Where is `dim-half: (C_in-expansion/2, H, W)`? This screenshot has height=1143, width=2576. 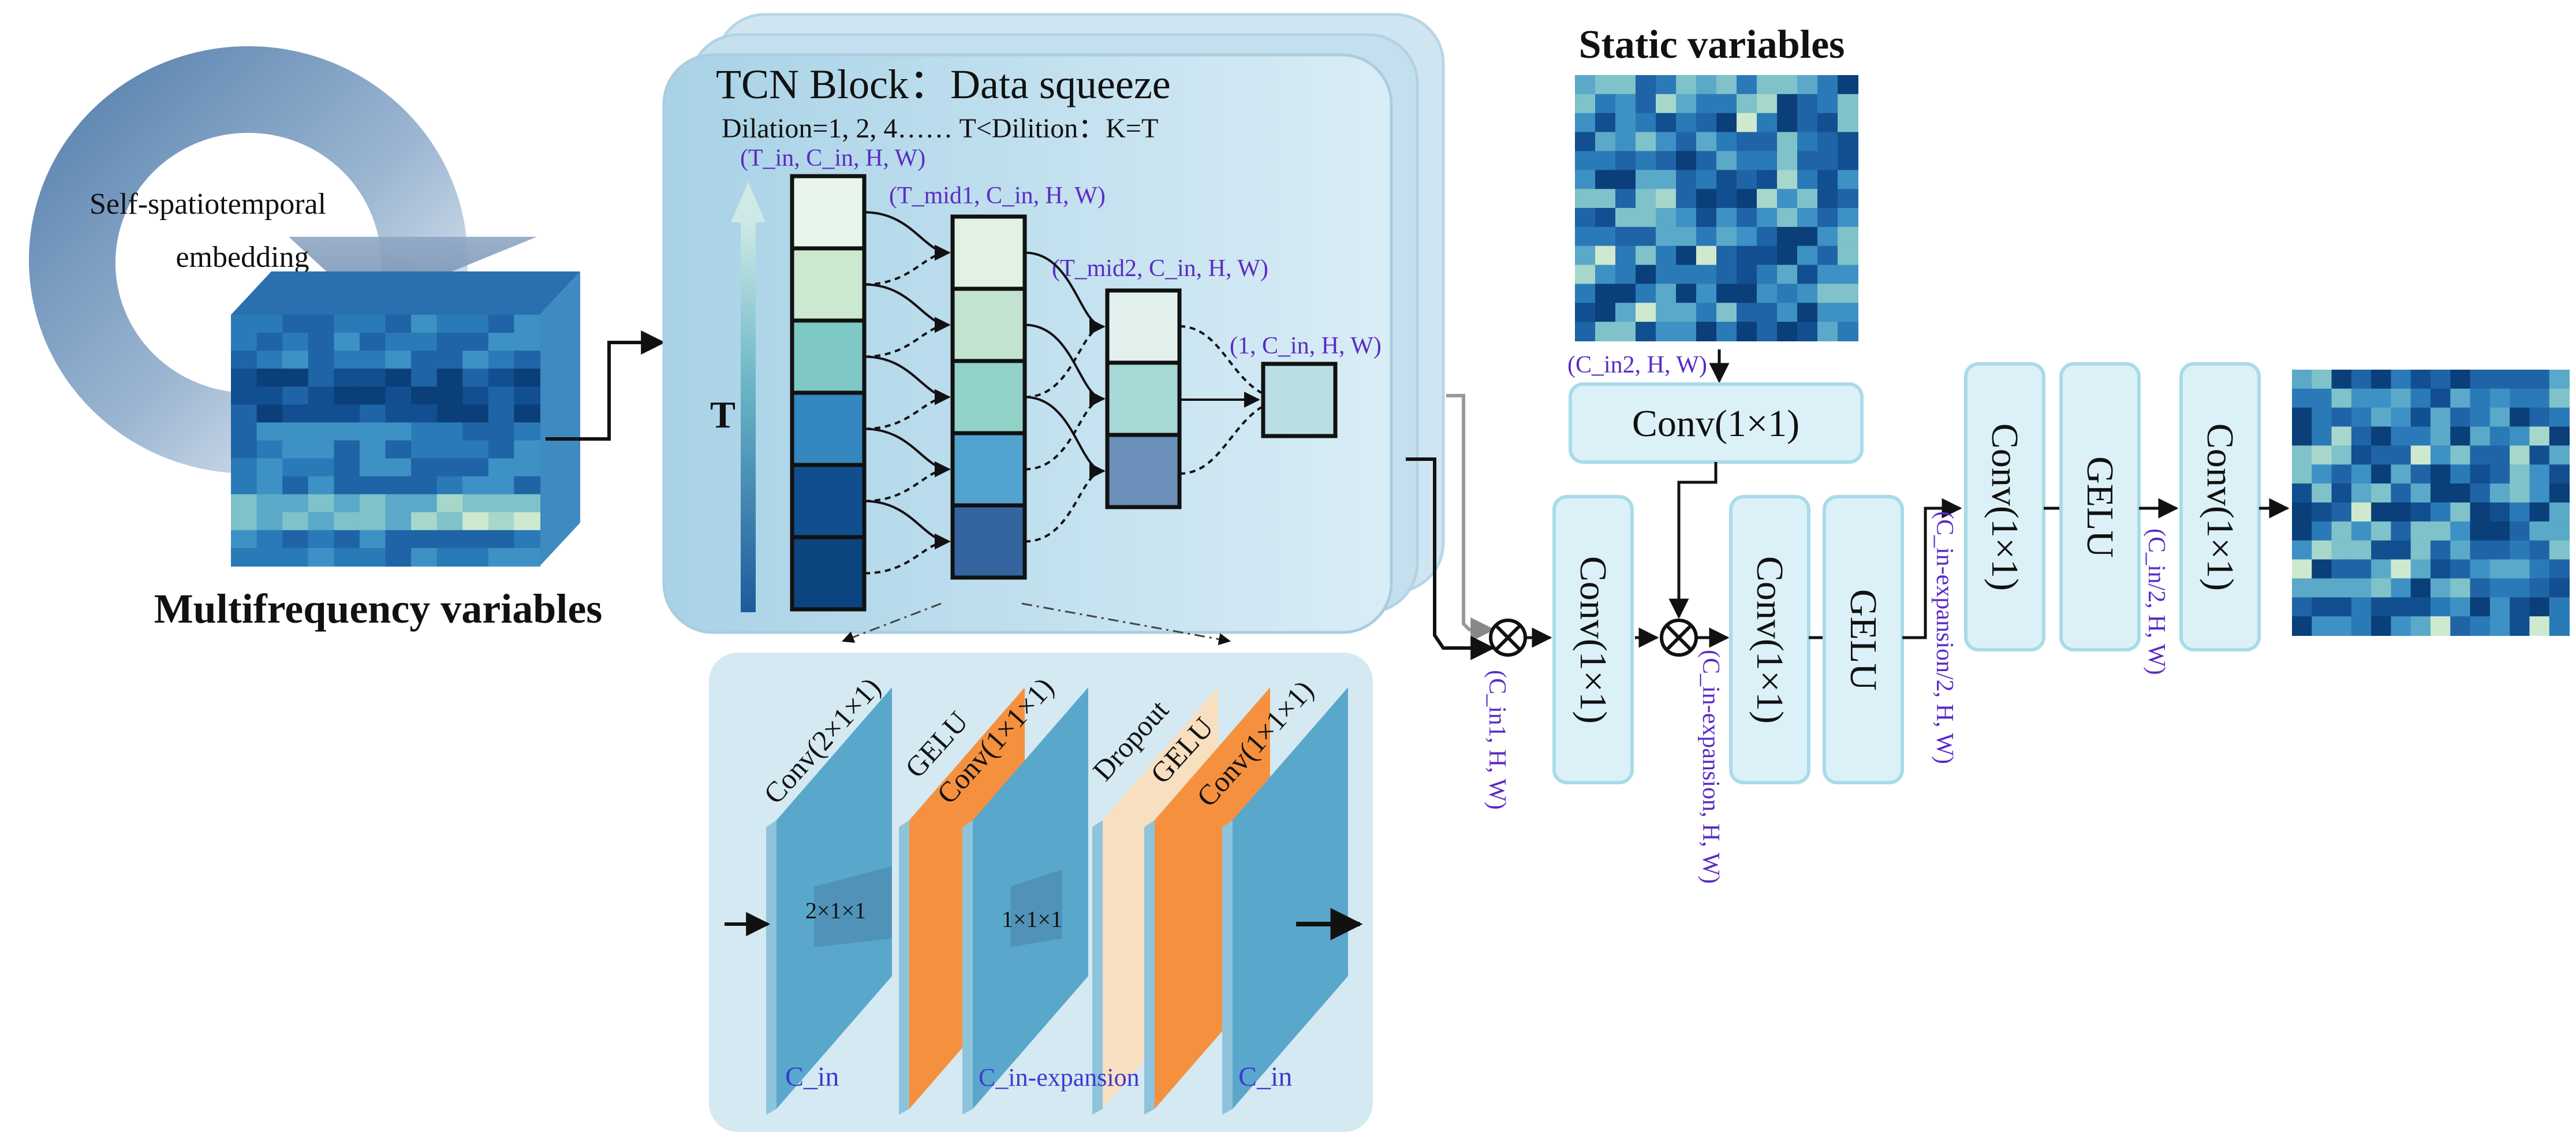
dim-half: (C_in-expansion/2, H, W) is located at coordinates (1944, 637).